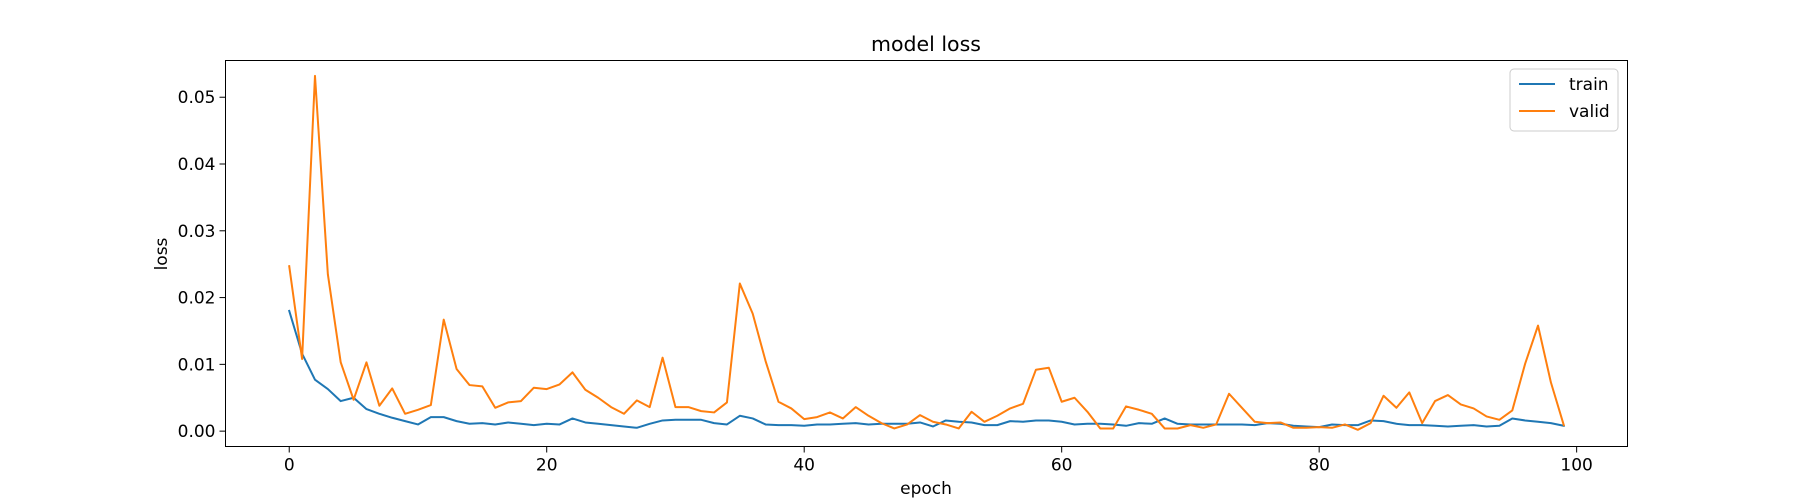 Image resolution: width=1800 pixels, height=500 pixels. Describe the element at coordinates (197, 232) in the screenshot. I see `y-tick-label: 0.03` at that location.